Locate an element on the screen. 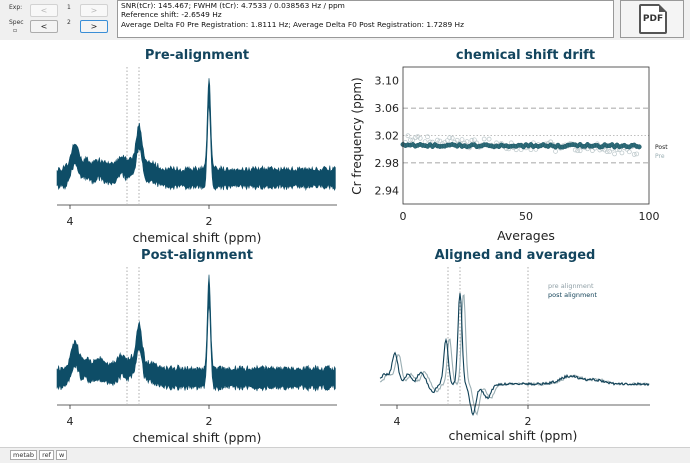 The image size is (690, 463). tab-metab: metab is located at coordinates (23, 455).